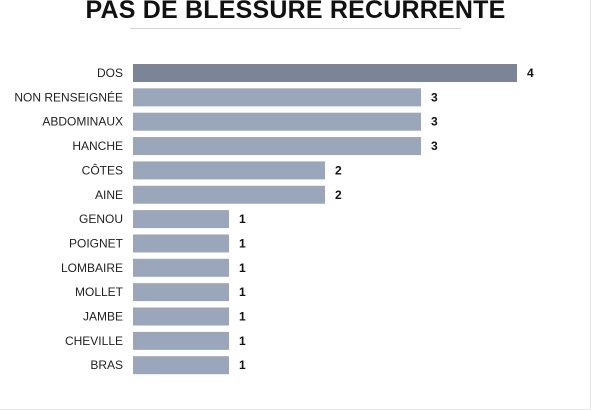 This screenshot has height=410, width=591. Describe the element at coordinates (295, 28) in the screenshot. I see `title-divider` at that location.